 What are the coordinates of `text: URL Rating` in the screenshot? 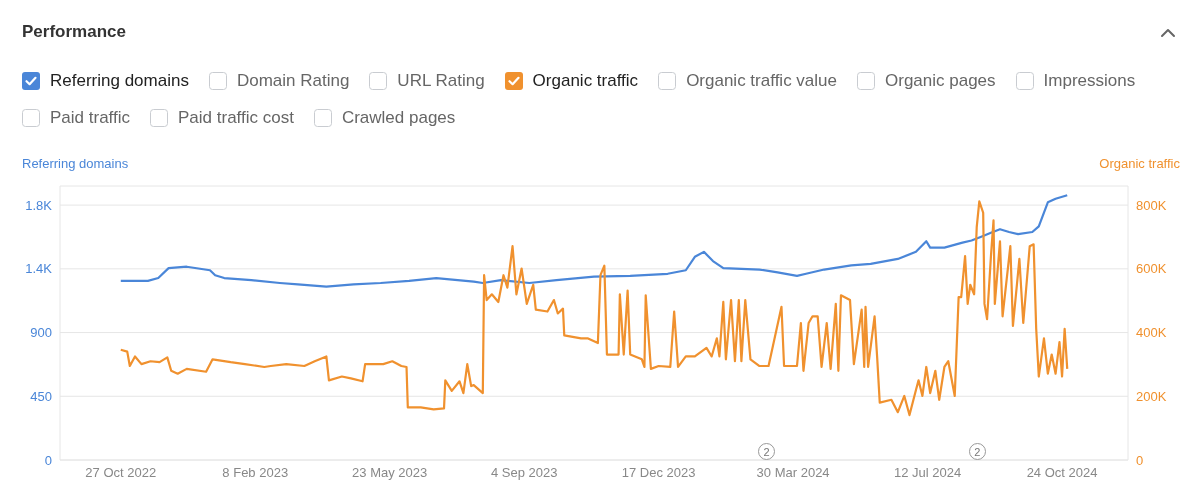 It's located at (441, 81).